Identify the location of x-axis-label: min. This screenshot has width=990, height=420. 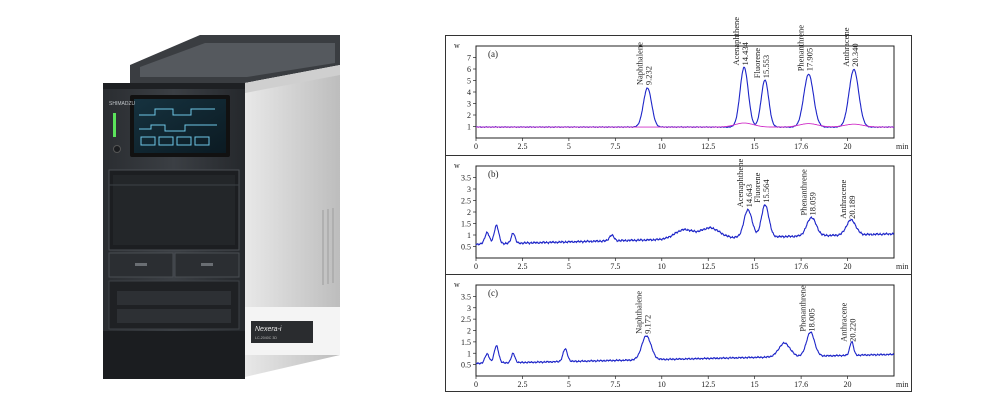
(902, 146).